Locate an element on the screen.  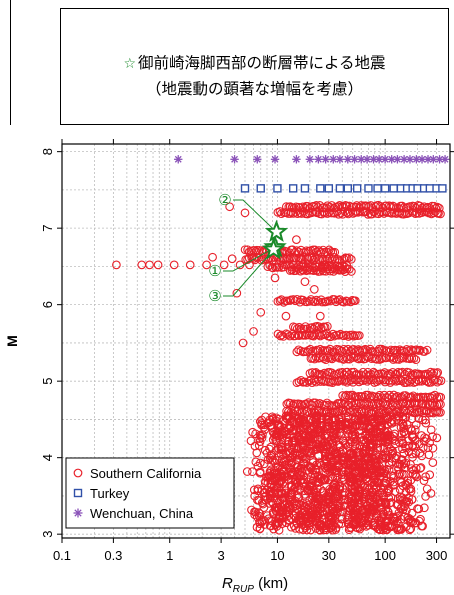
highlight-label: ① is located at coordinates (214, 271).